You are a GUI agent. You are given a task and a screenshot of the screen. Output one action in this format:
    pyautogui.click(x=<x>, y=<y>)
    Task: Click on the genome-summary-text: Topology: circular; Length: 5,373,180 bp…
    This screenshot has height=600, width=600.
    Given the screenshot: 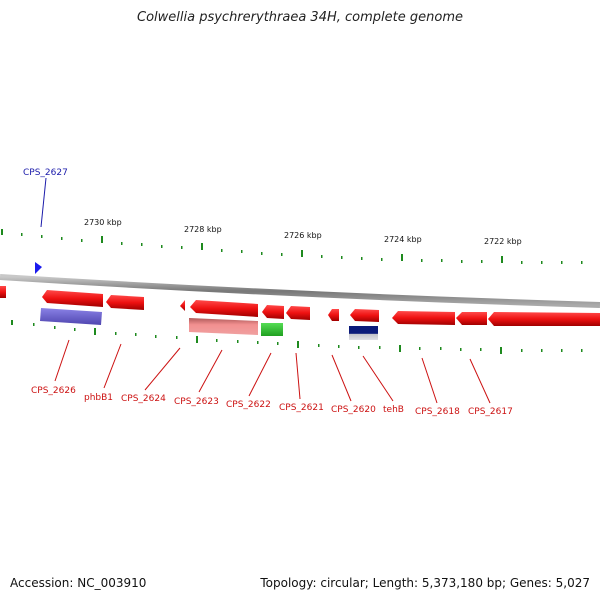 What is the action you would take?
    pyautogui.click(x=425, y=583)
    